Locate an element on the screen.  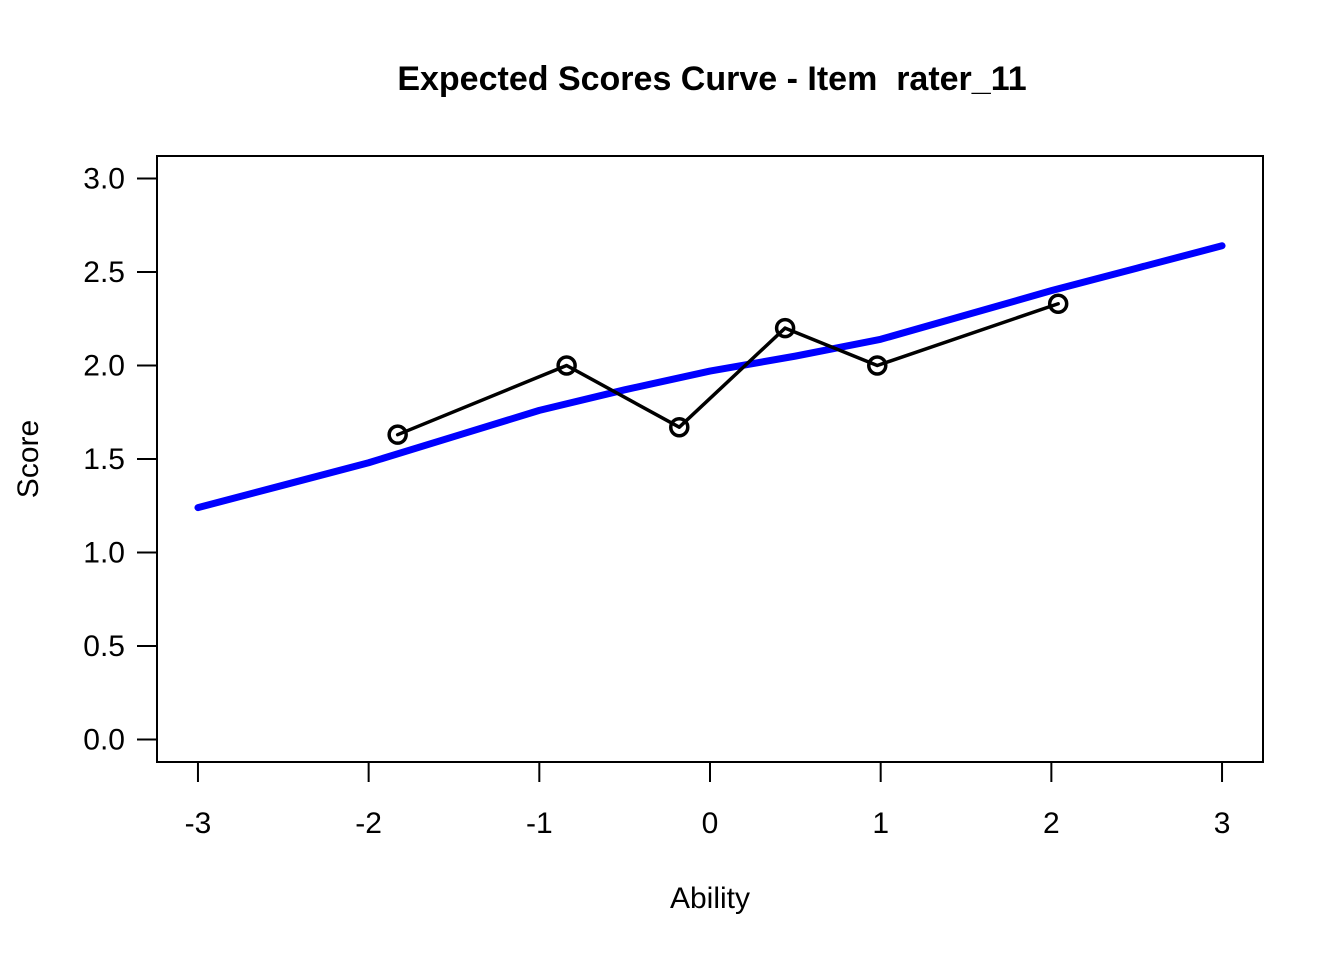
y-tick-label: 0.5 is located at coordinates (104, 646).